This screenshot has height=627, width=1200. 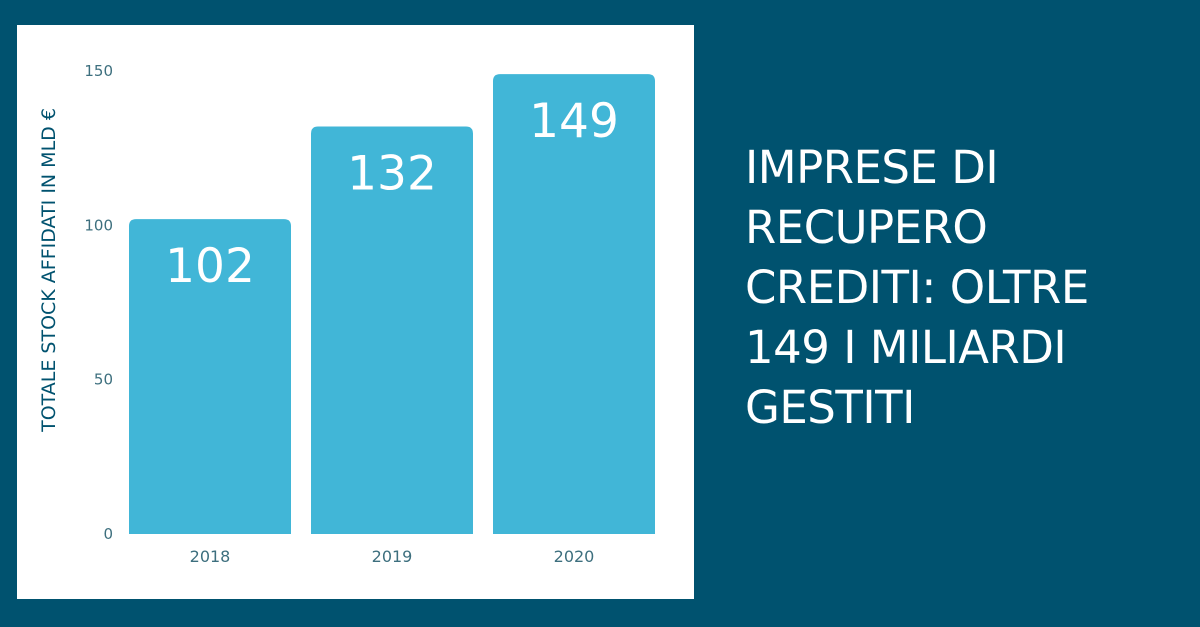 What do you see at coordinates (392, 174) in the screenshot?
I see `bar-value-label: 132` at bounding box center [392, 174].